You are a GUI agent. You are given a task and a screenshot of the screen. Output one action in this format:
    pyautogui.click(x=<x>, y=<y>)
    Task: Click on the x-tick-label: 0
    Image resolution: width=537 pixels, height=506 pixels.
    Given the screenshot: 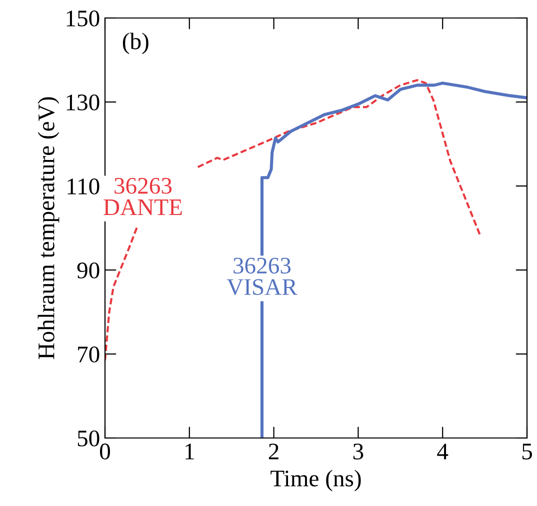 What is the action you would take?
    pyautogui.click(x=105, y=452)
    